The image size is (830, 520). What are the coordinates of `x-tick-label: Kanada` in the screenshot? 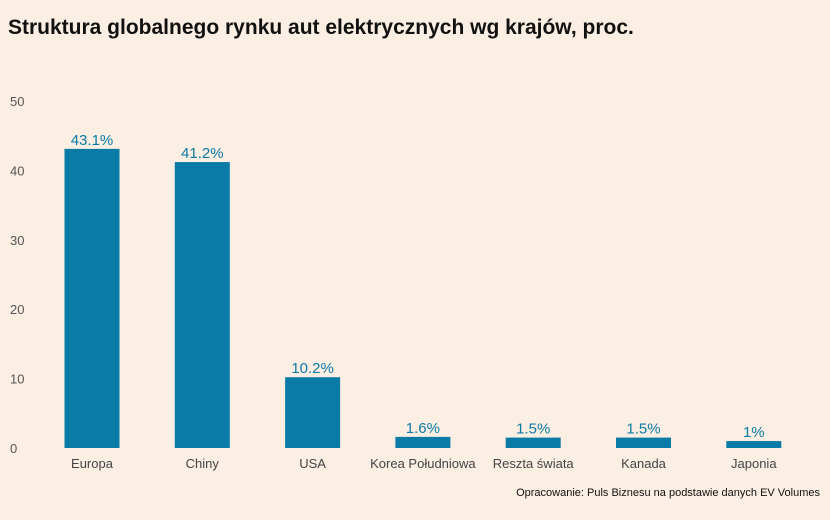 It's located at (644, 463).